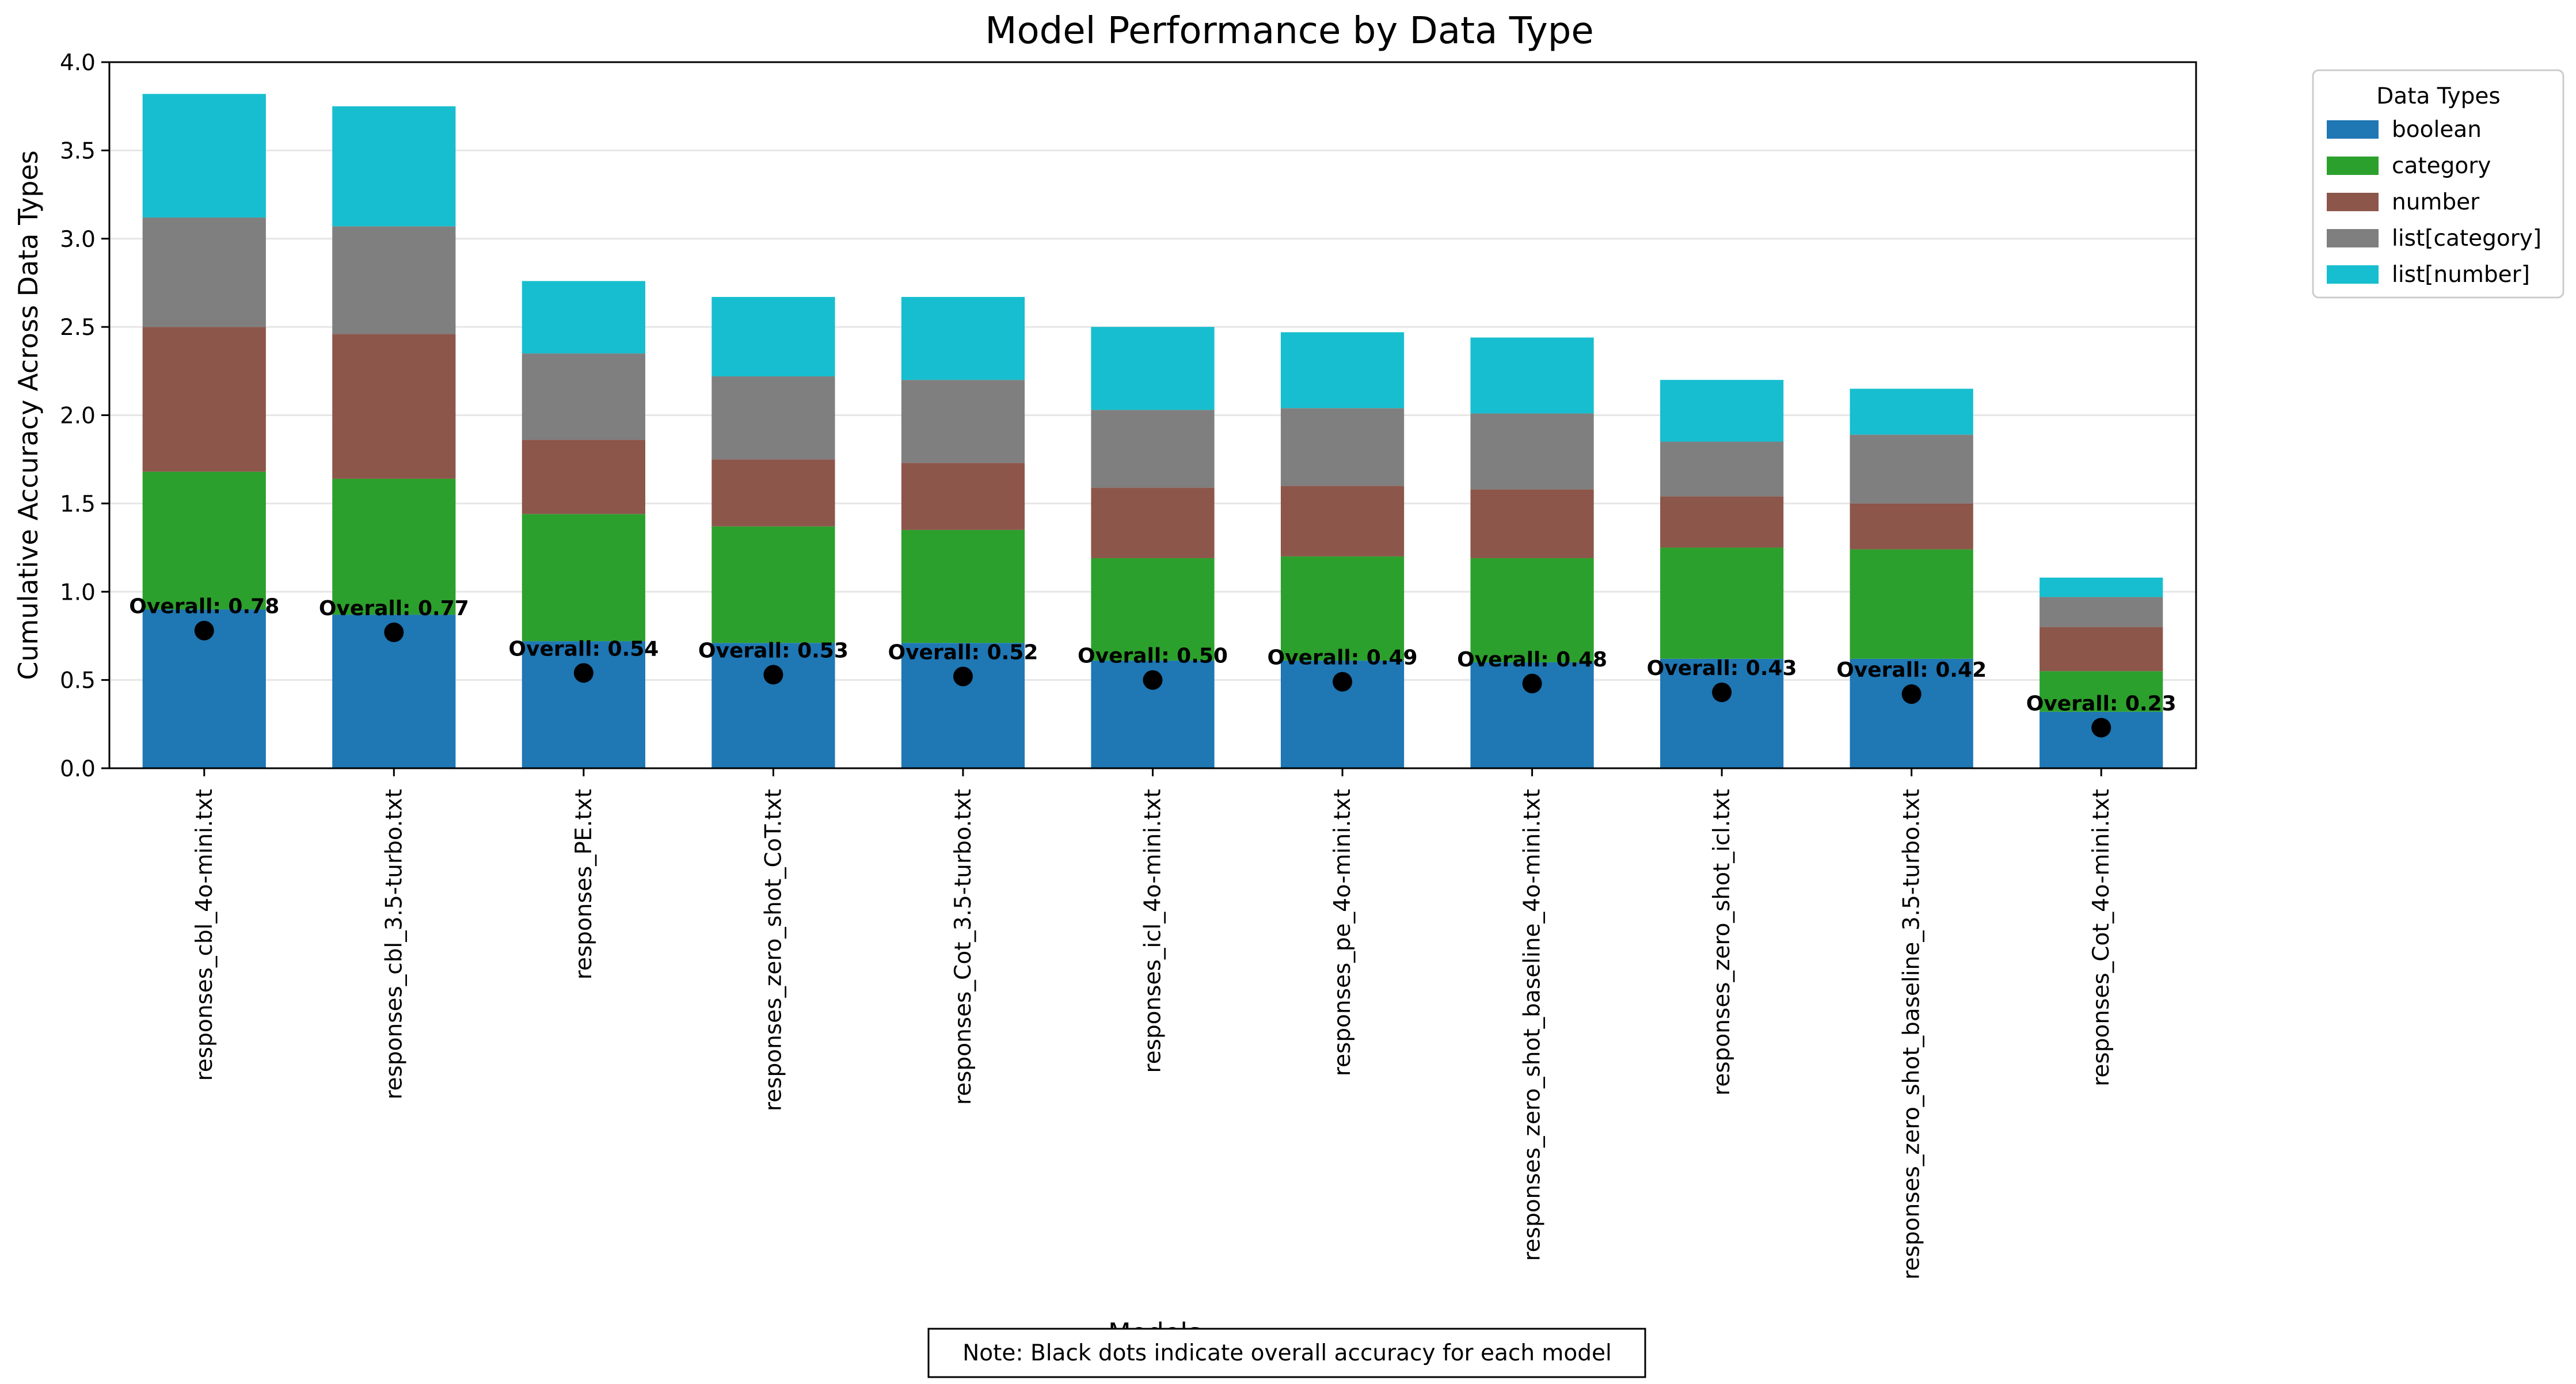 The image size is (2576, 1384). I want to click on note-frame, so click(1286, 1353).